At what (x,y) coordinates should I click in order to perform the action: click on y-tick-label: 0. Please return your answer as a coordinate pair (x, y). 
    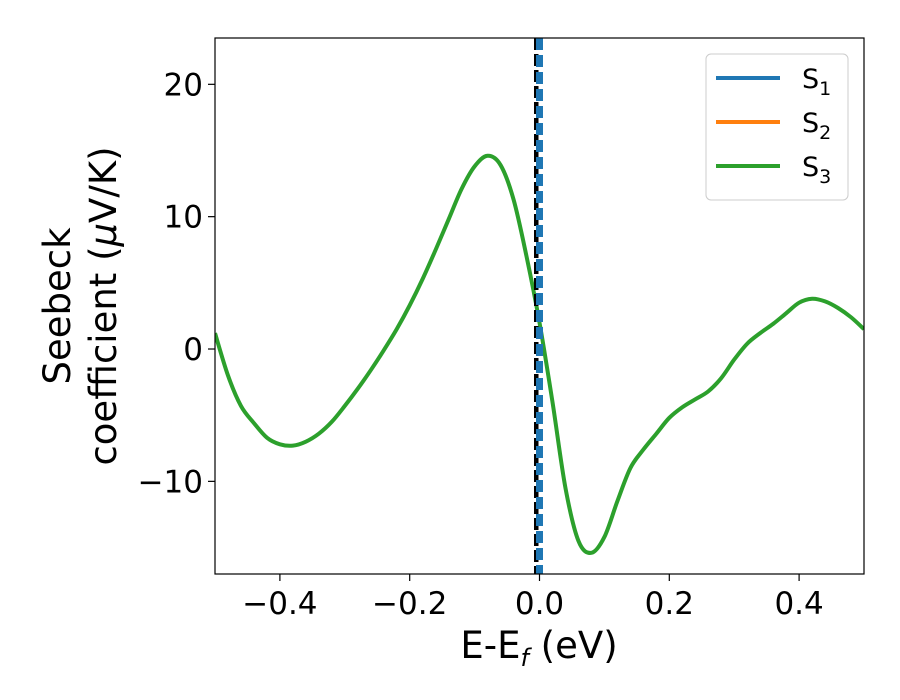
    Looking at the image, I should click on (193, 350).